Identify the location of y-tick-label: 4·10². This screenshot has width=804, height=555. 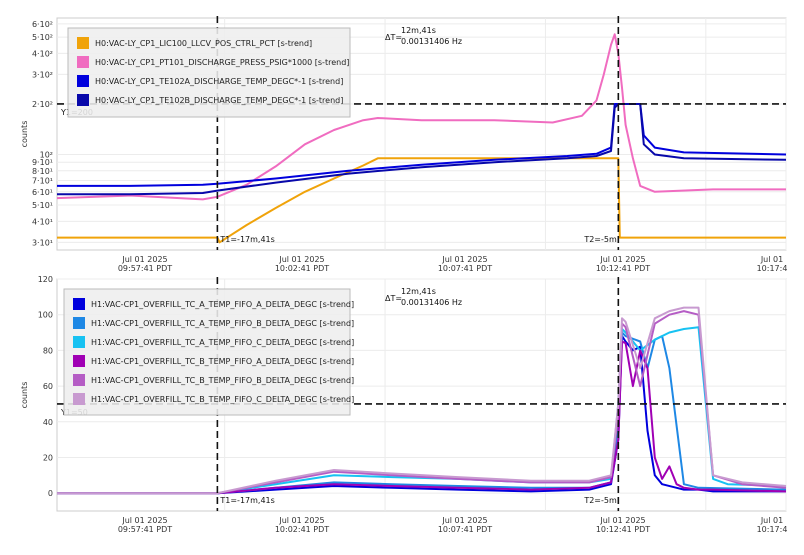
(42, 53).